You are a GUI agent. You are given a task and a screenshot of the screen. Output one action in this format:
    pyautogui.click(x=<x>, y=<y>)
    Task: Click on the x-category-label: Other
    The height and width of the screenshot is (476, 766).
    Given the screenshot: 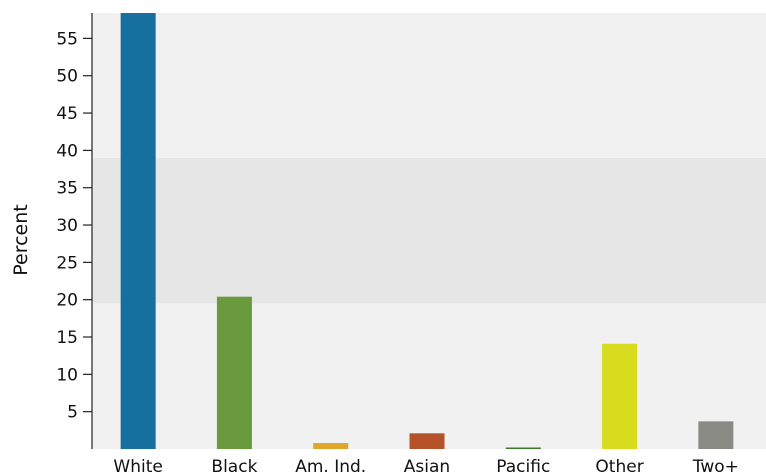 What is the action you would take?
    pyautogui.click(x=619, y=466)
    